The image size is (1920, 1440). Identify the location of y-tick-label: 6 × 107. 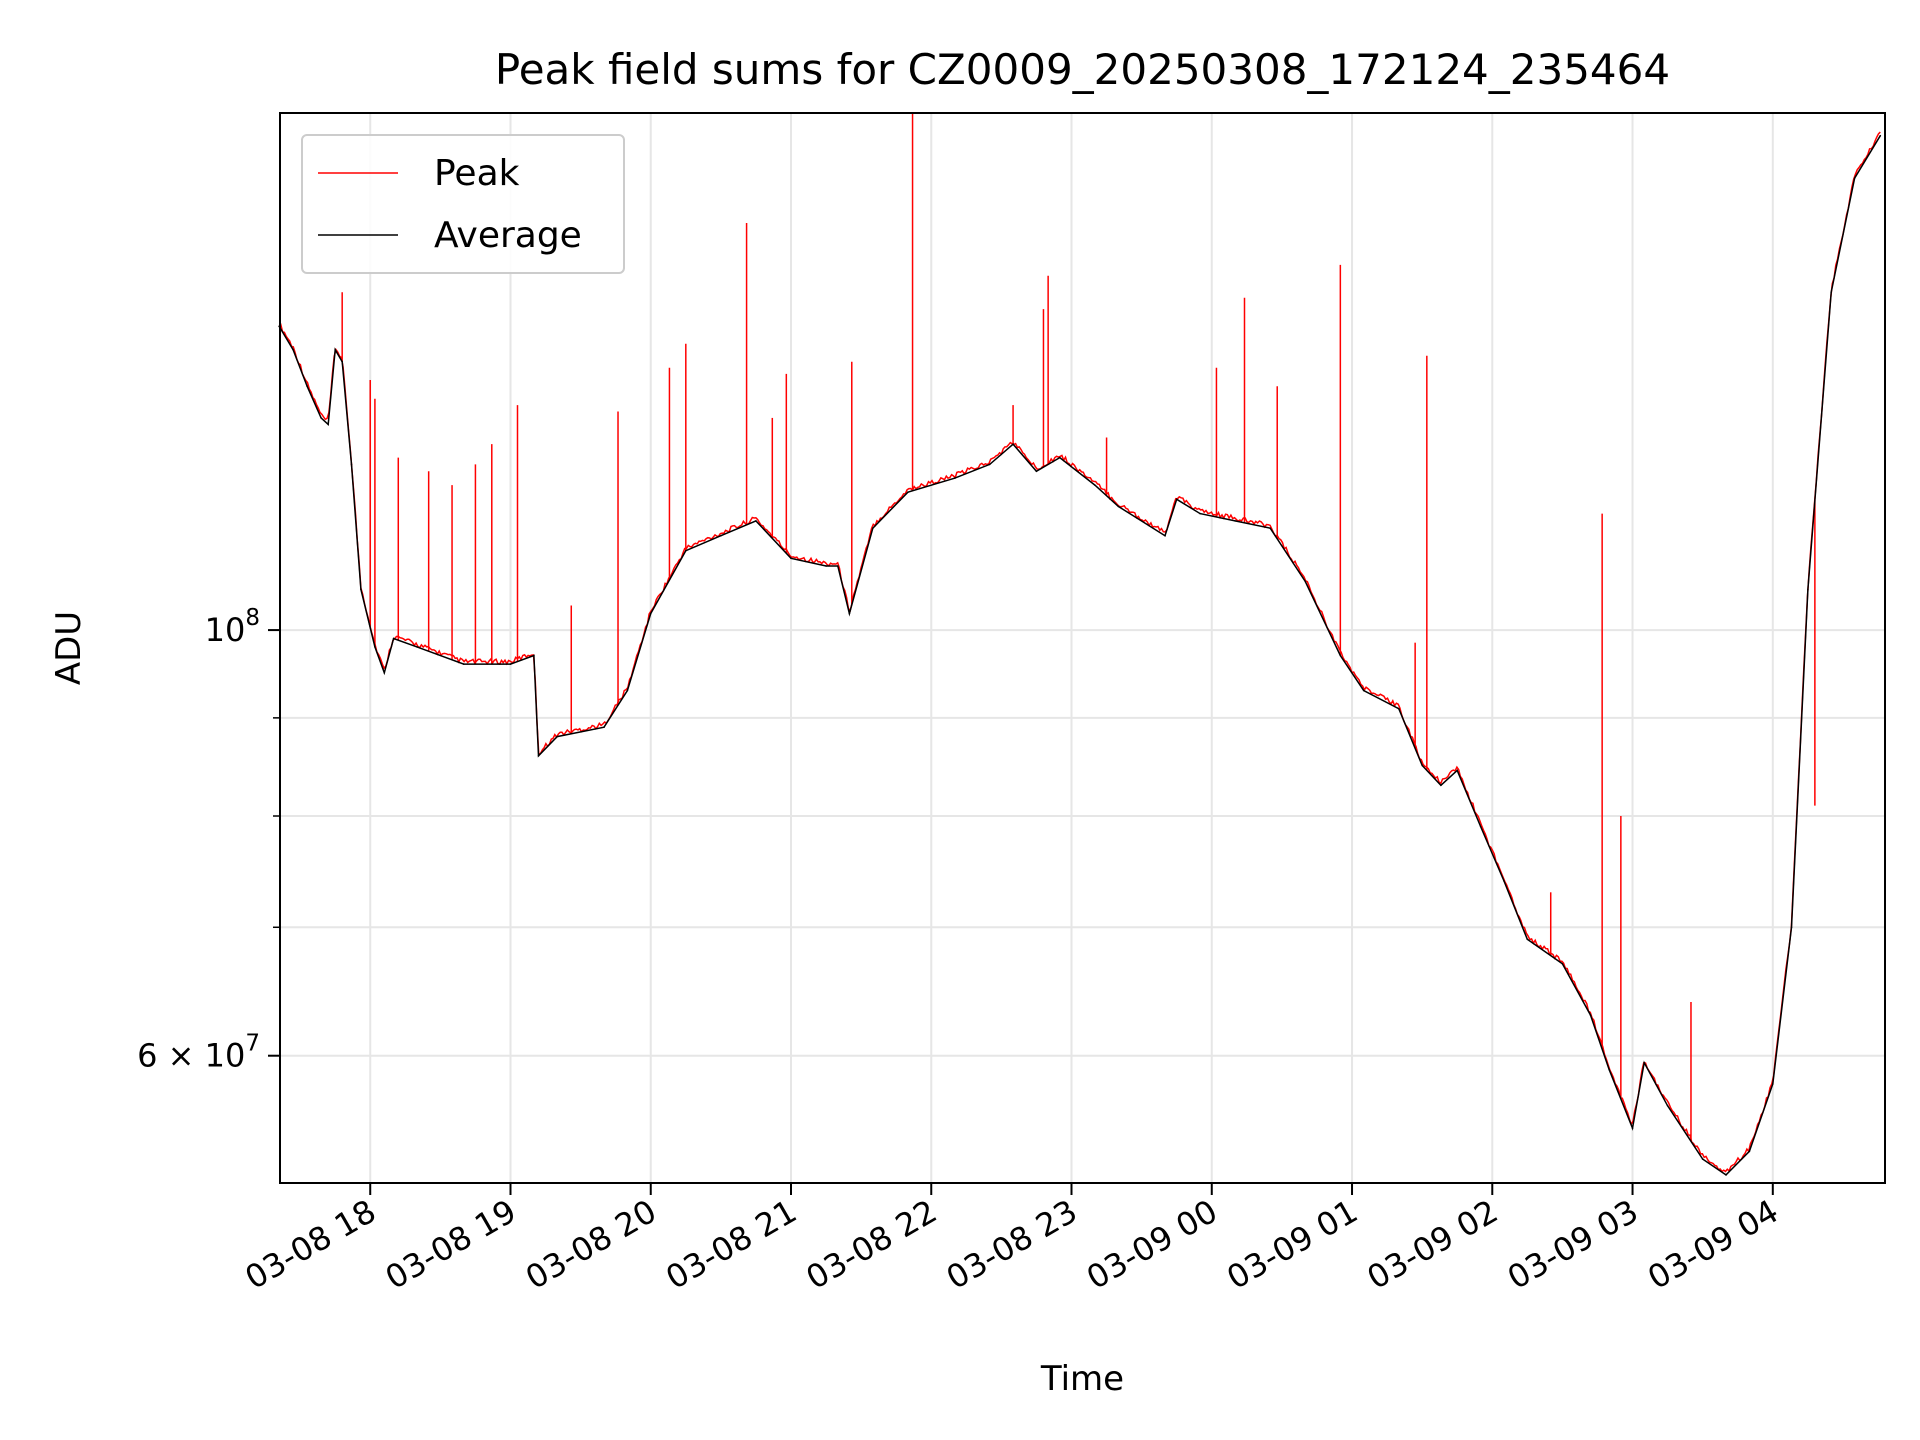
(198, 1053).